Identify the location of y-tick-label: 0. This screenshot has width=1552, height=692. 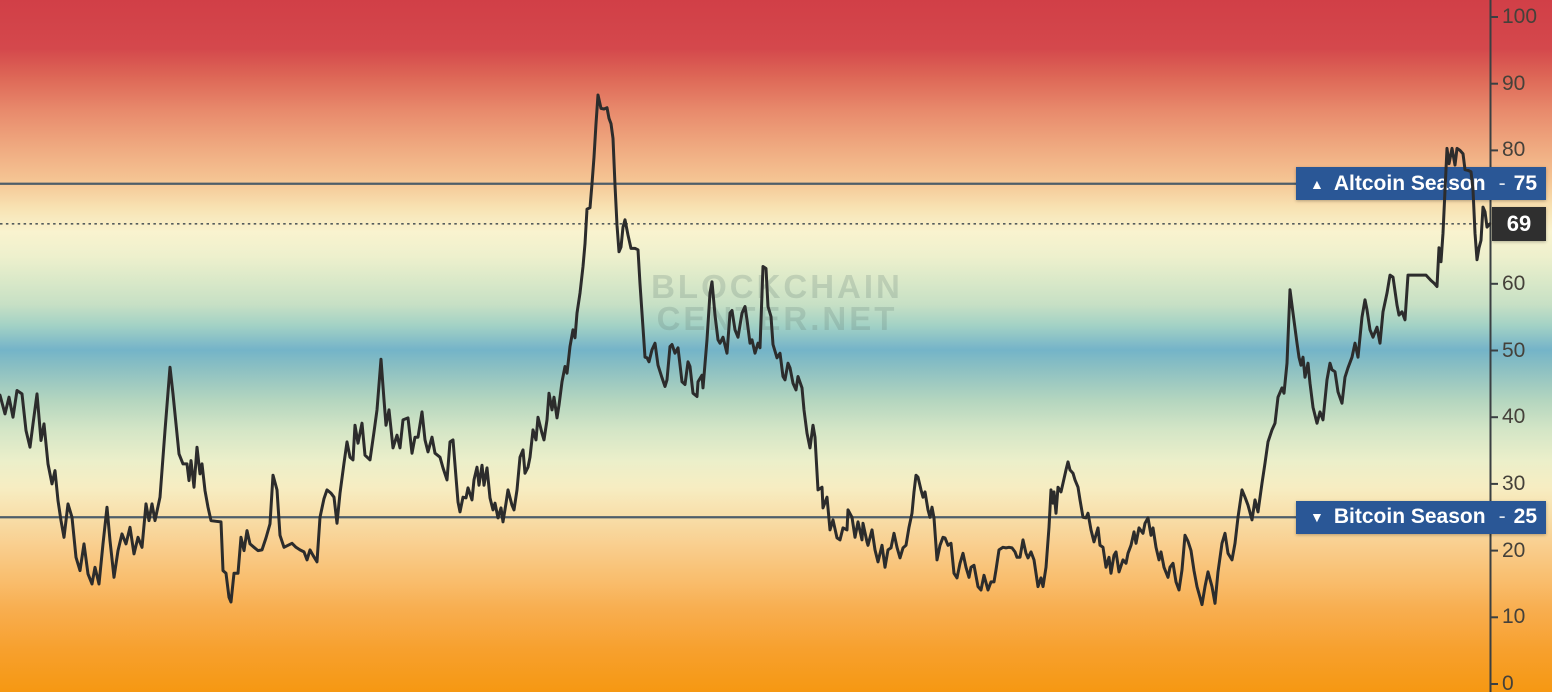
(1508, 682).